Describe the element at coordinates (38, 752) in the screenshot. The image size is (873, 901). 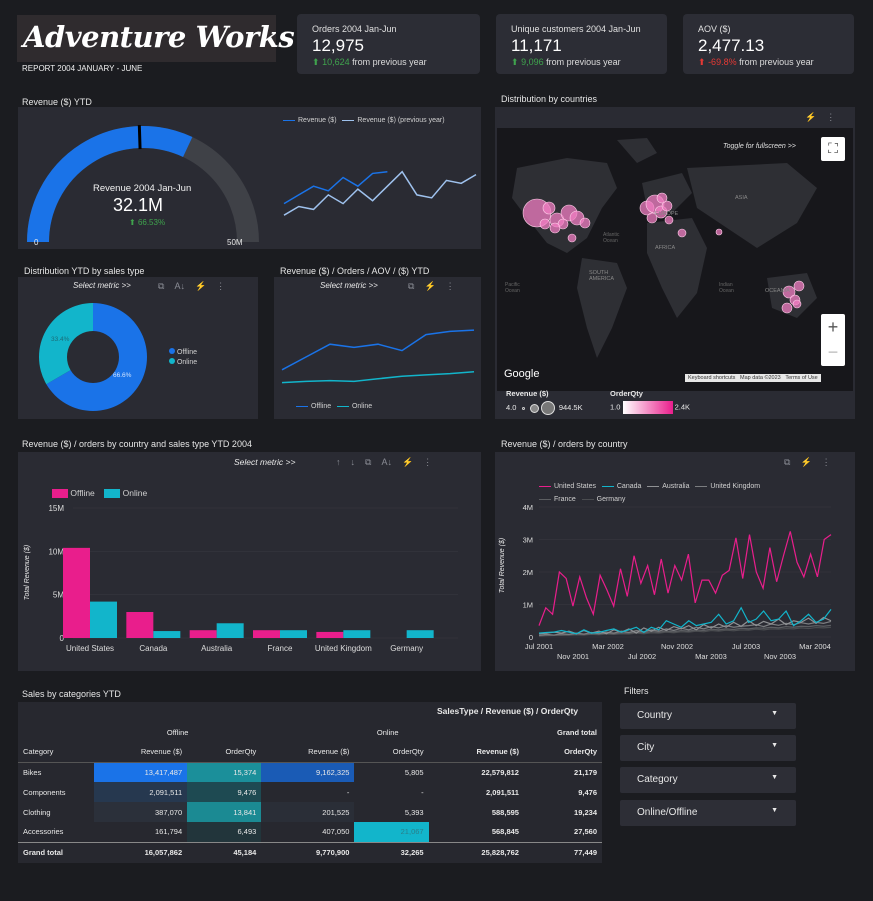
I see `table-column-header: Category` at that location.